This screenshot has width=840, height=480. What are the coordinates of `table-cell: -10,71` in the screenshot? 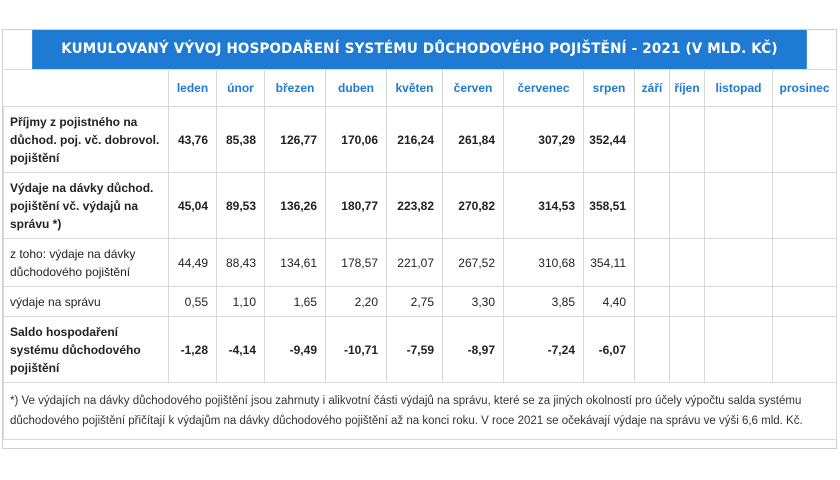 It's located at (356, 349).